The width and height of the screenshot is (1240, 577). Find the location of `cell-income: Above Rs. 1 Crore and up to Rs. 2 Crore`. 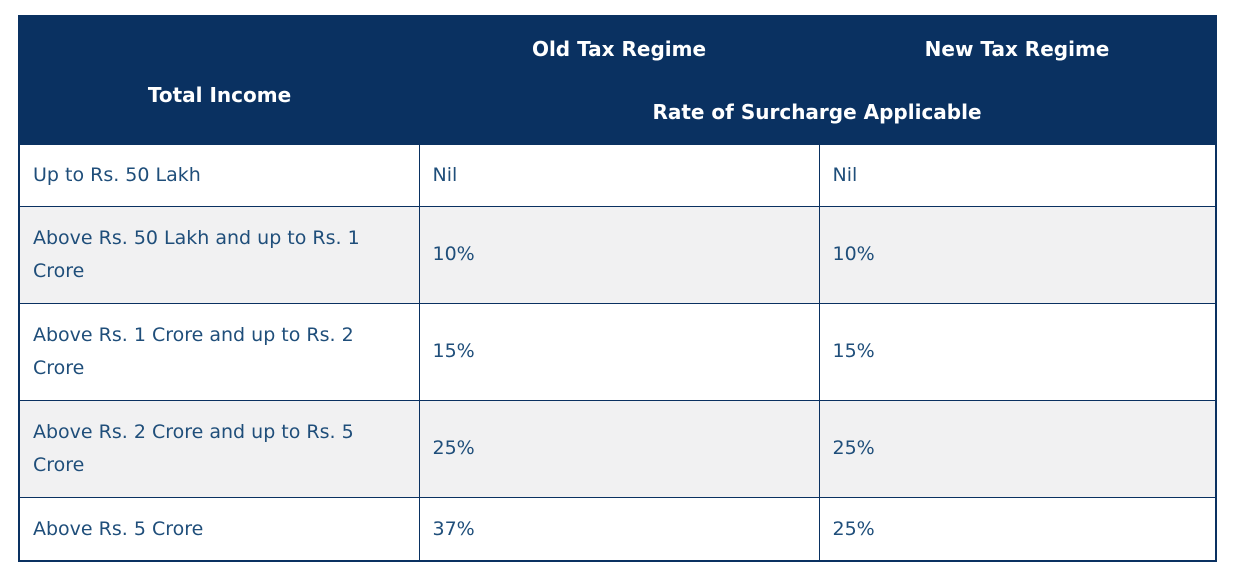

cell-income: Above Rs. 1 Crore and up to Rs. 2 Crore is located at coordinates (219, 351).